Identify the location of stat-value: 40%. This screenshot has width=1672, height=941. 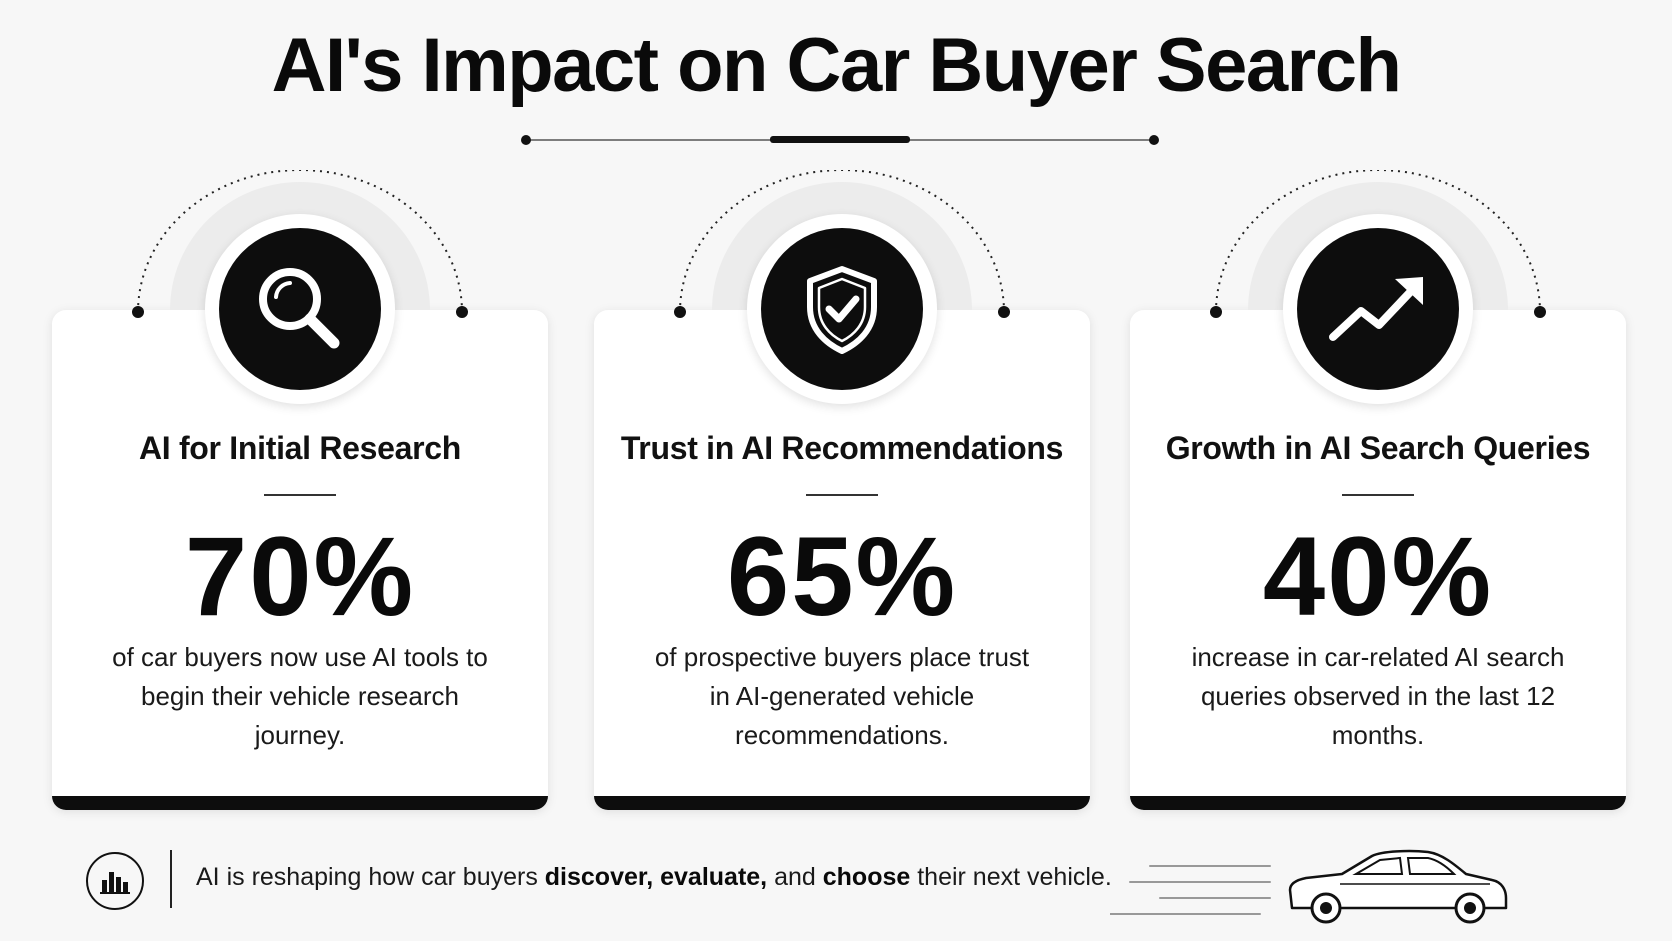
(1378, 576).